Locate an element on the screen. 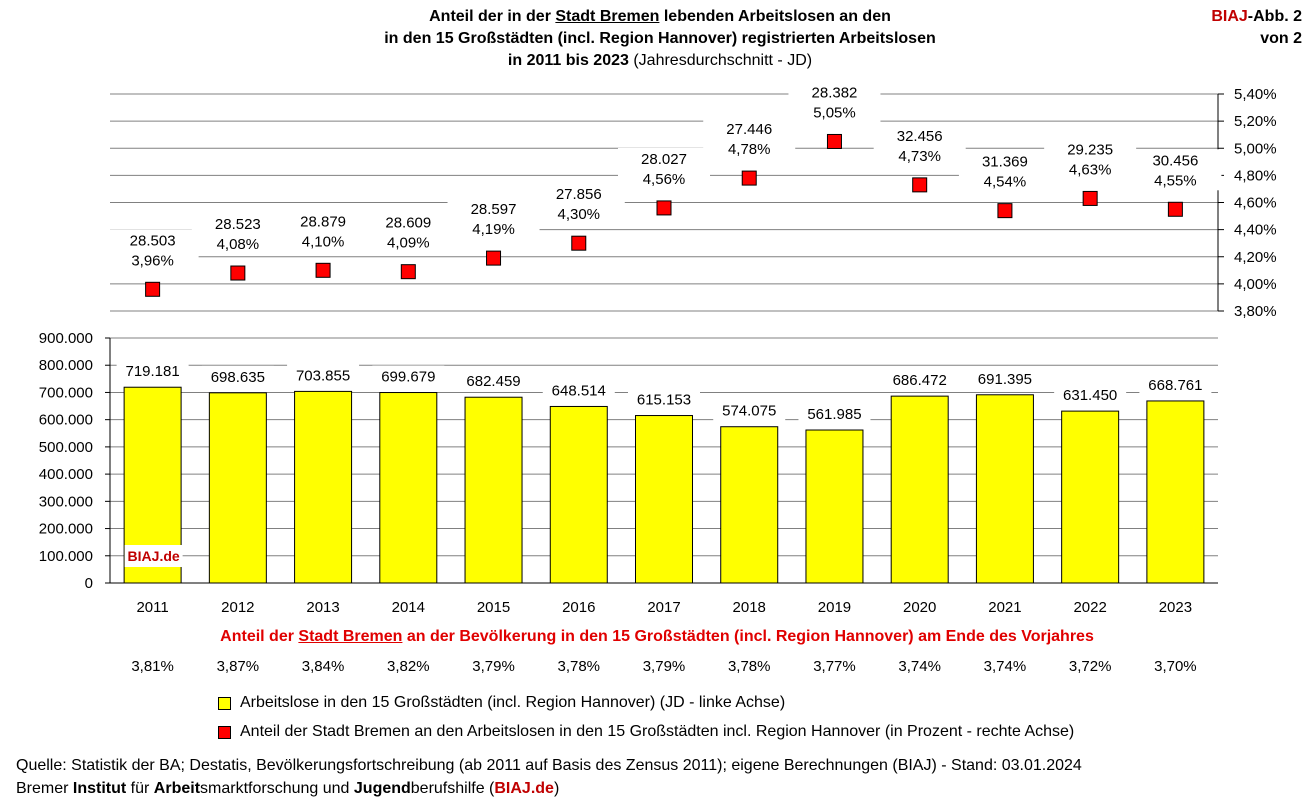 This screenshot has height=808, width=1314. bar-value-label: 698.635 is located at coordinates (238, 377).